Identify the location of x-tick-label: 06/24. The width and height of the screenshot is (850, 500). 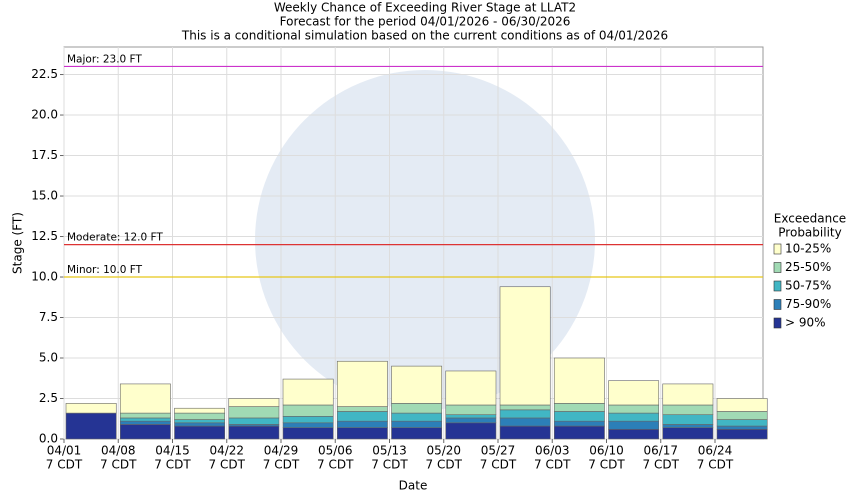
(715, 451).